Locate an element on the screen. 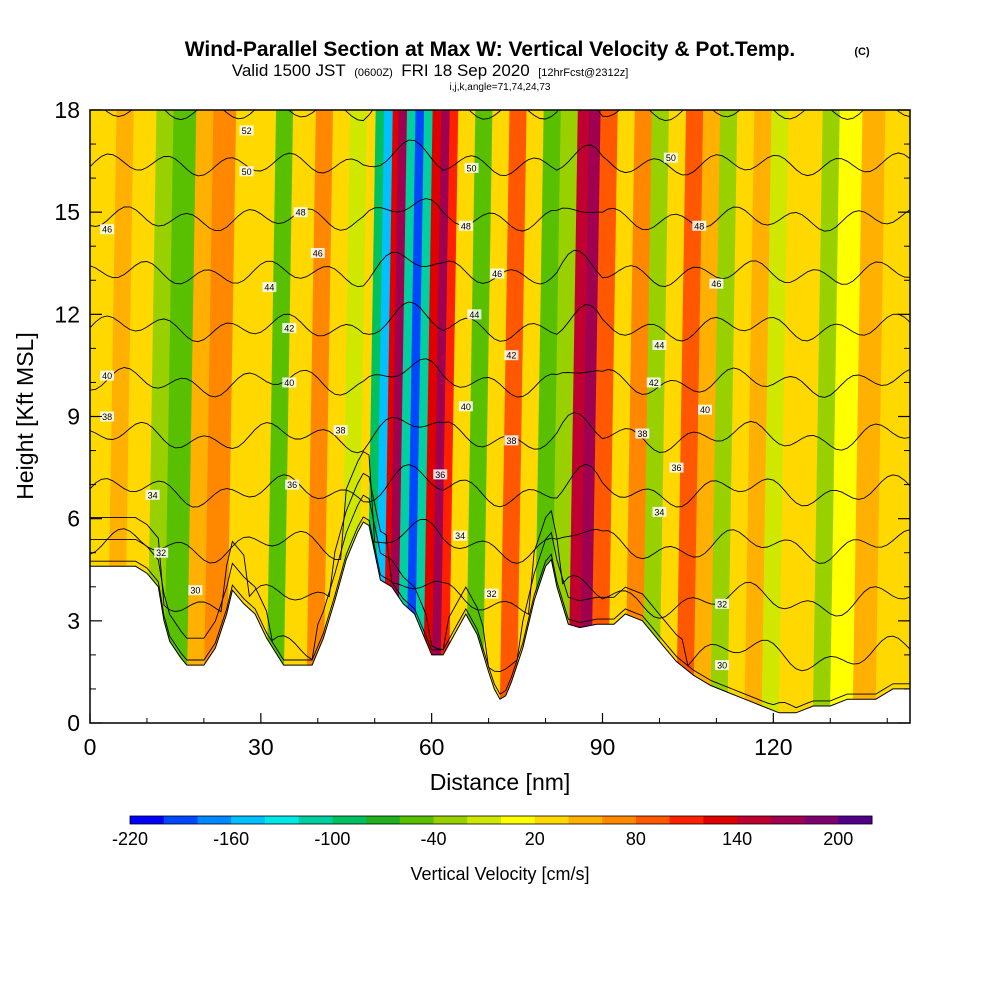  colorbar-frame is located at coordinates (501, 820).